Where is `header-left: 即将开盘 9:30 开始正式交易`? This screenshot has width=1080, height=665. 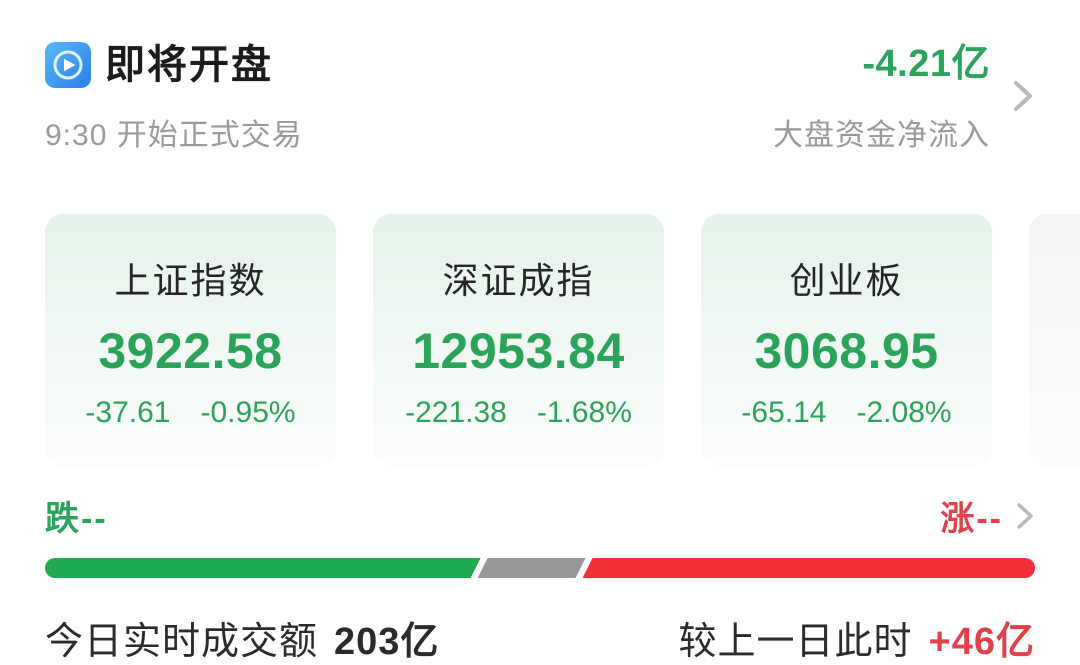
header-left: 即将开盘 9:30 开始正式交易 is located at coordinates (174, 98).